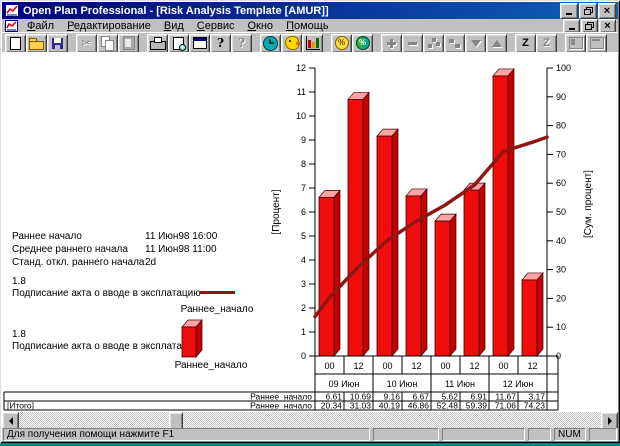 The image size is (620, 446). Describe the element at coordinates (307, 25) in the screenshot. I see `menu-item-5: Помощь` at that location.